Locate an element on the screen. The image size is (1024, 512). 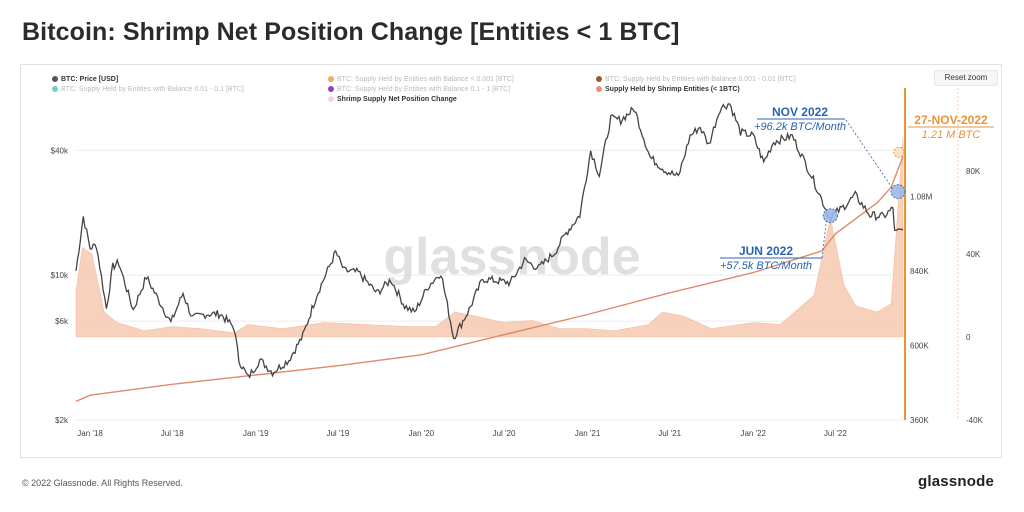
y-right-tick-label: 0 is located at coordinates (968, 337).